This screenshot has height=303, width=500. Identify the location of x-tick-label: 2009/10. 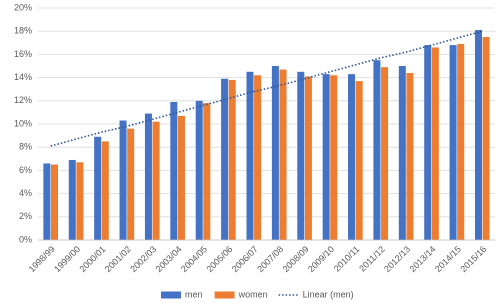
(321, 259).